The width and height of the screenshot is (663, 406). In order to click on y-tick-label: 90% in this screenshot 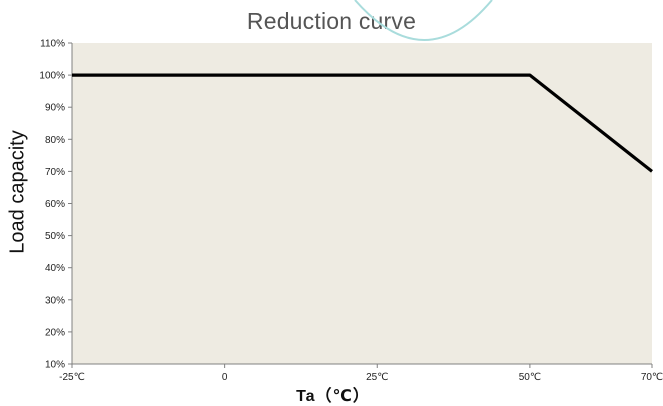, I will do `click(55, 108)`.